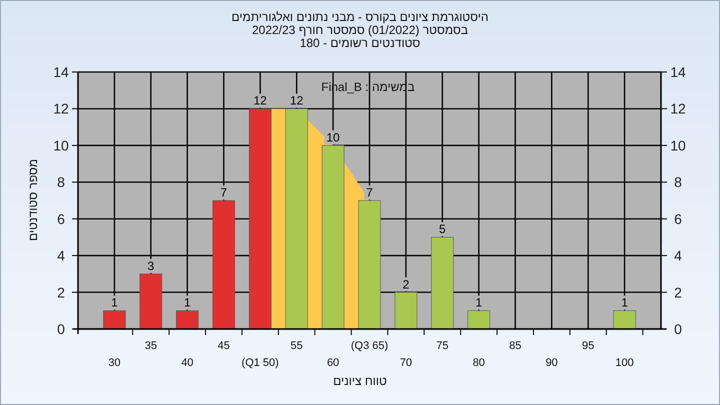 This screenshot has width=720, height=405. Describe the element at coordinates (678, 256) in the screenshot. I see `y2-tick-label: 4` at that location.